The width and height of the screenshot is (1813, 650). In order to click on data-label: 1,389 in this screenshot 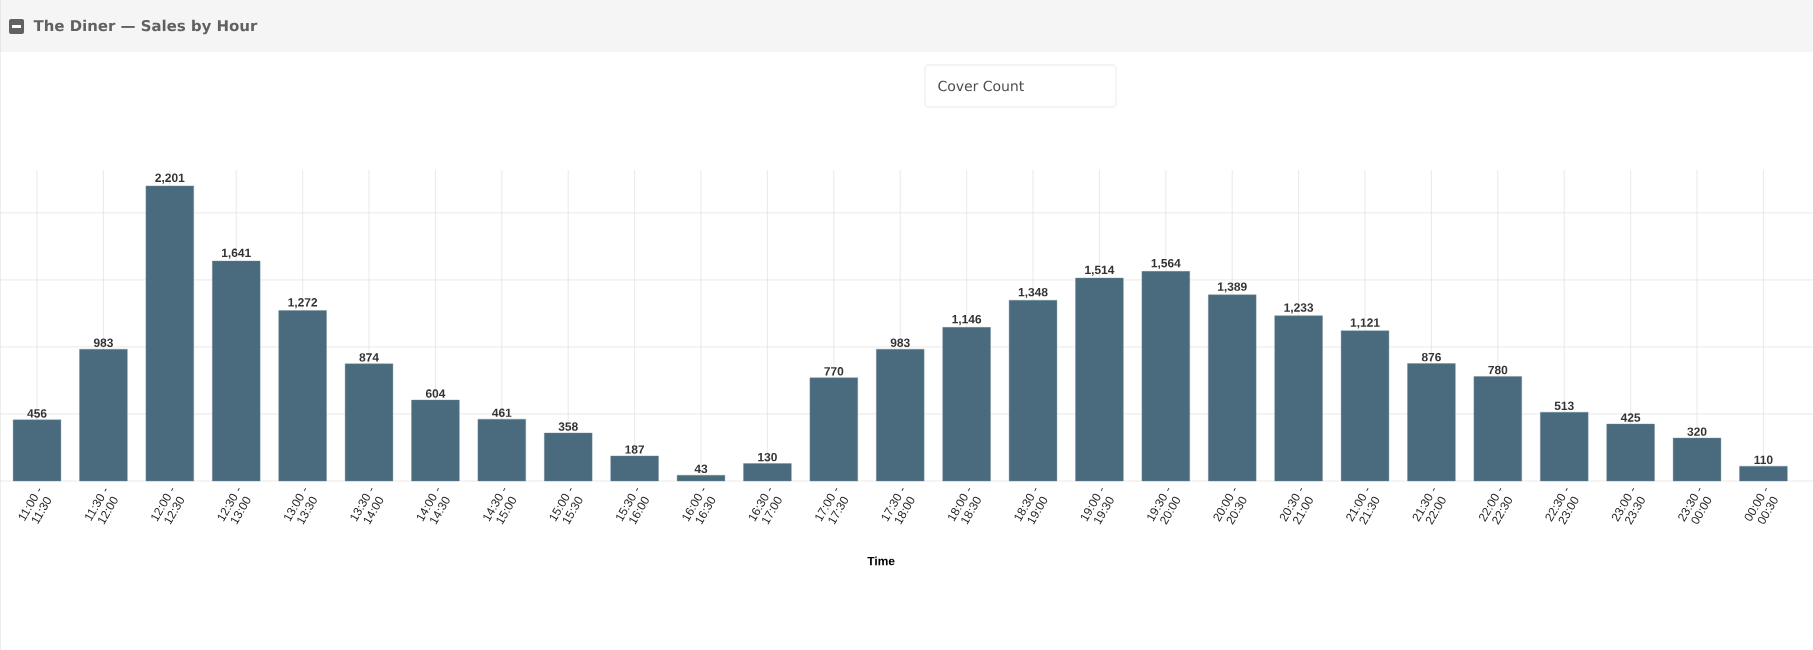, I will do `click(1232, 287)`.